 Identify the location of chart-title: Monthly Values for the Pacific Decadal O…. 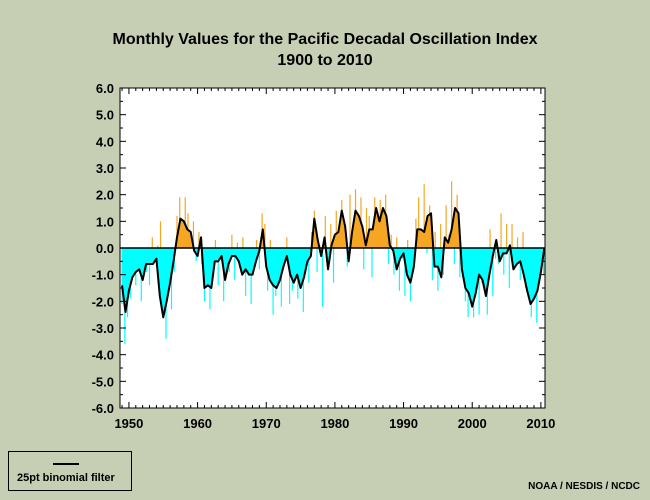
(324, 39).